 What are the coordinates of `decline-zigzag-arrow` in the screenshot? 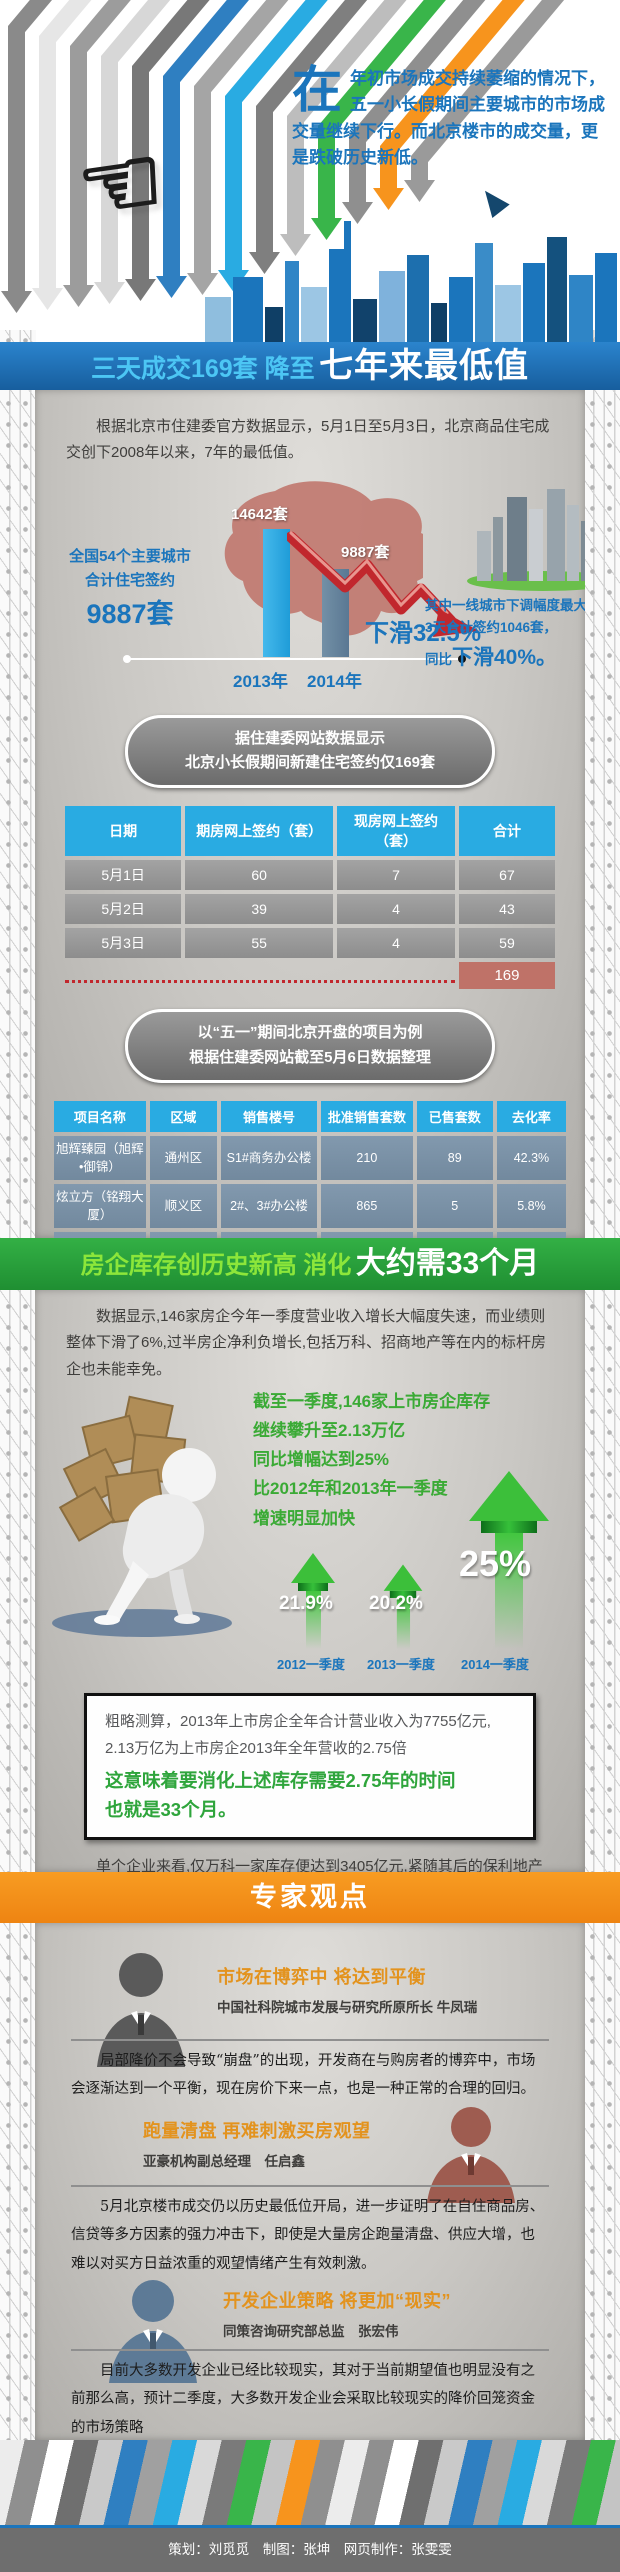 It's located at (383, 584).